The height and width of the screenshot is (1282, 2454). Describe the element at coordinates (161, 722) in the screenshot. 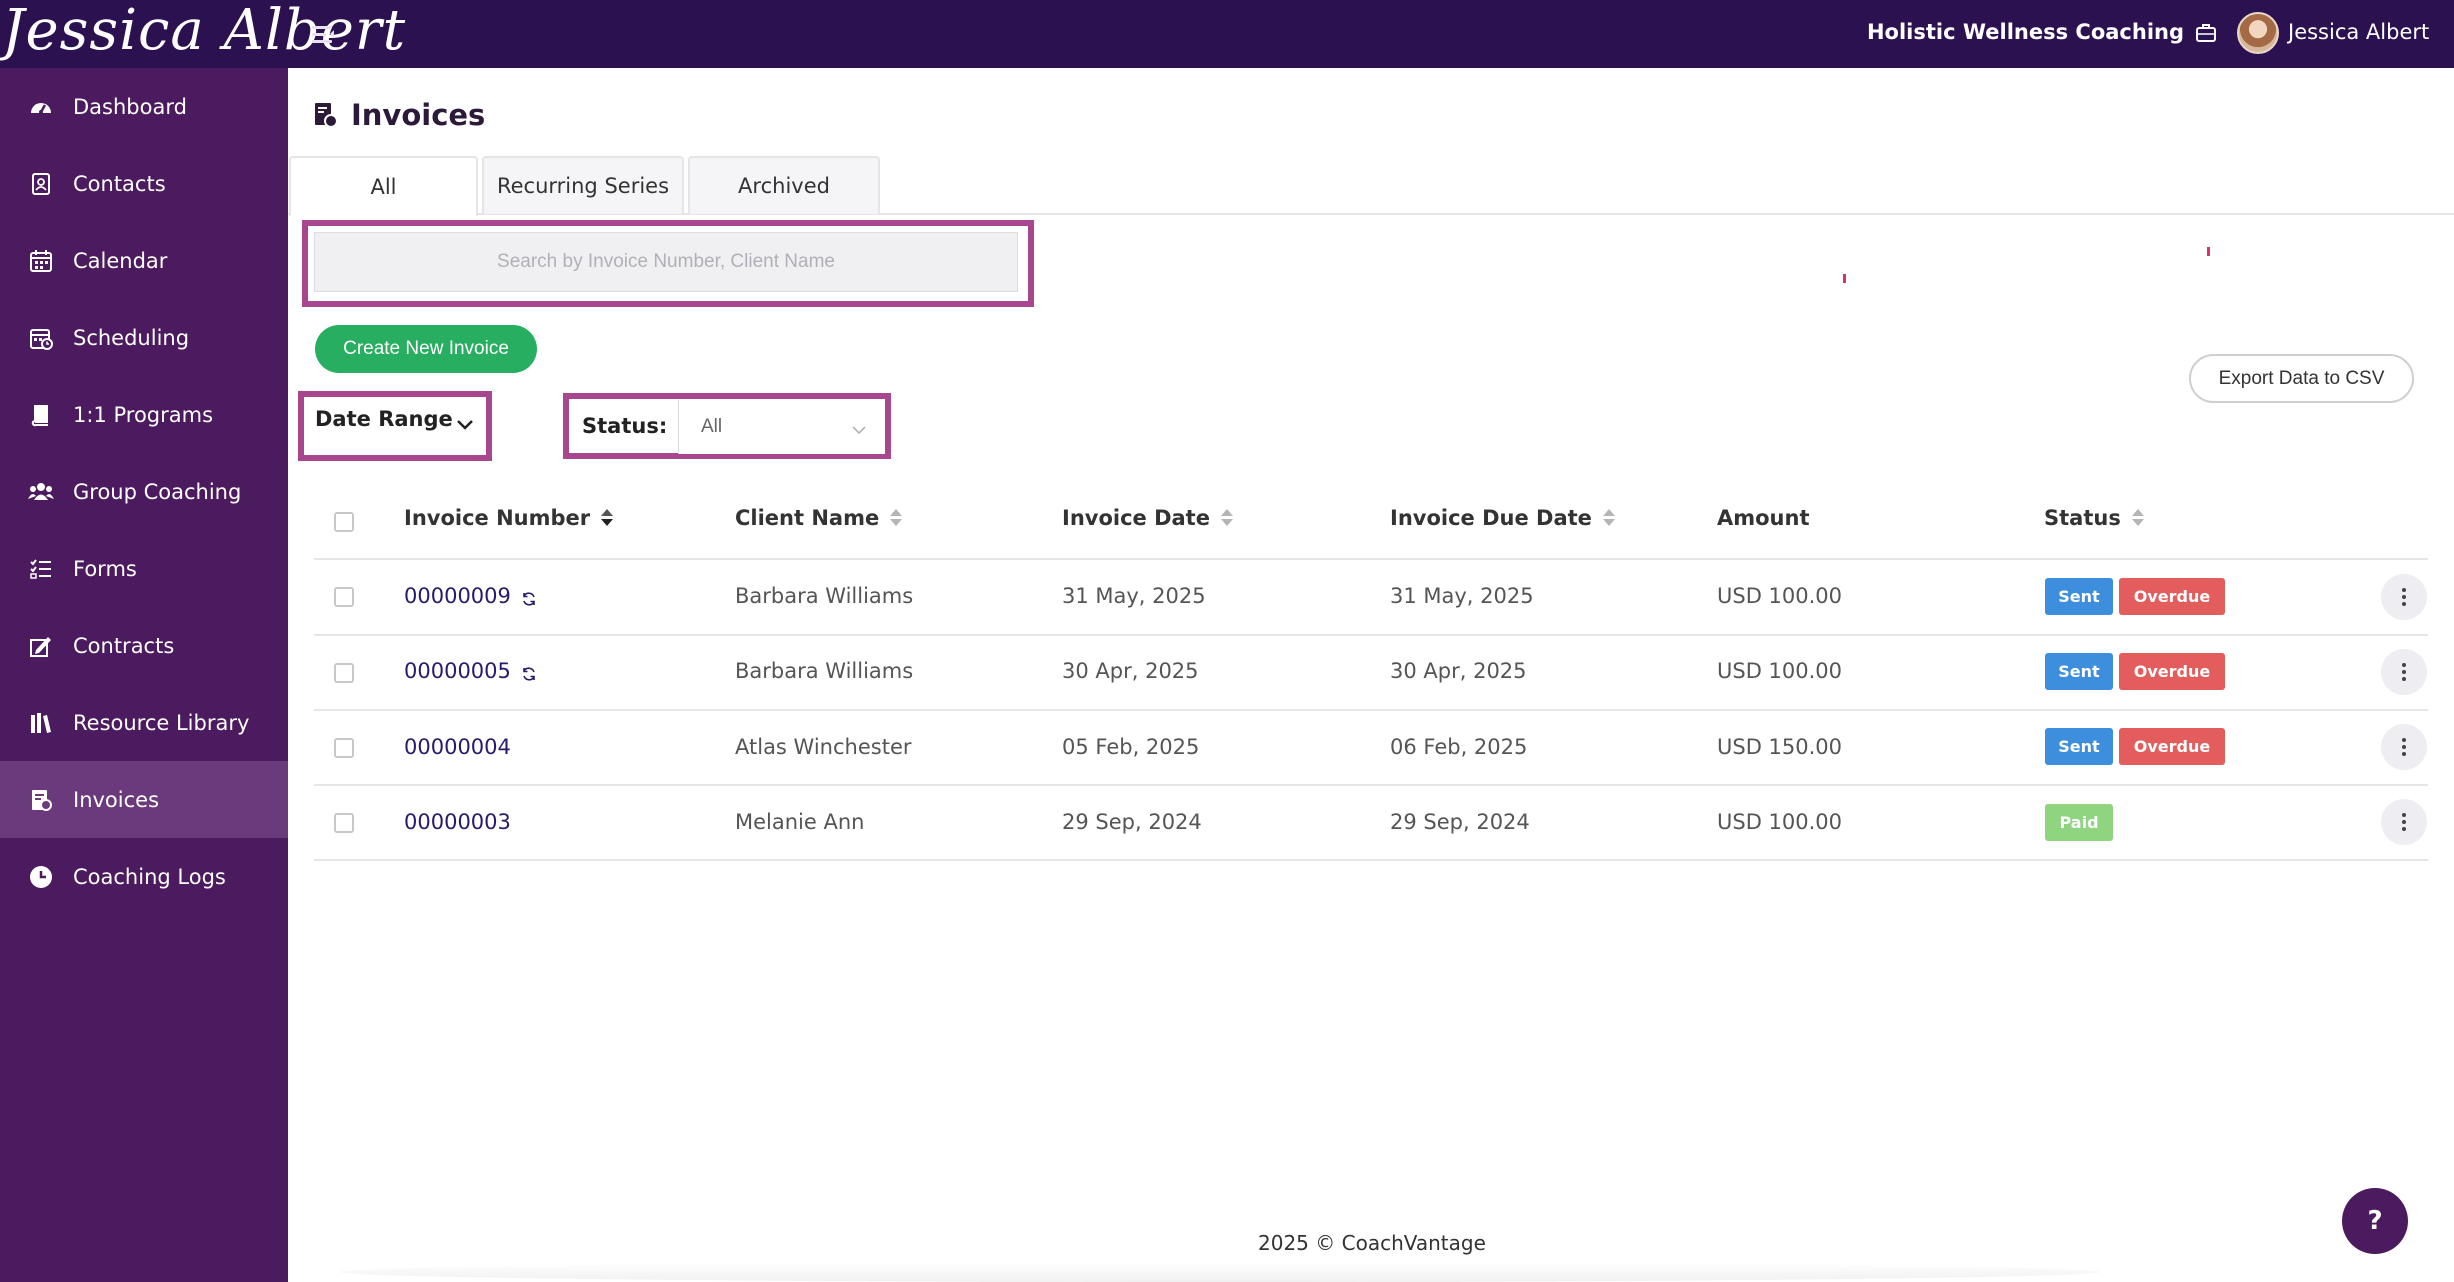

I see `sidebar-item-label: Resource Library` at that location.